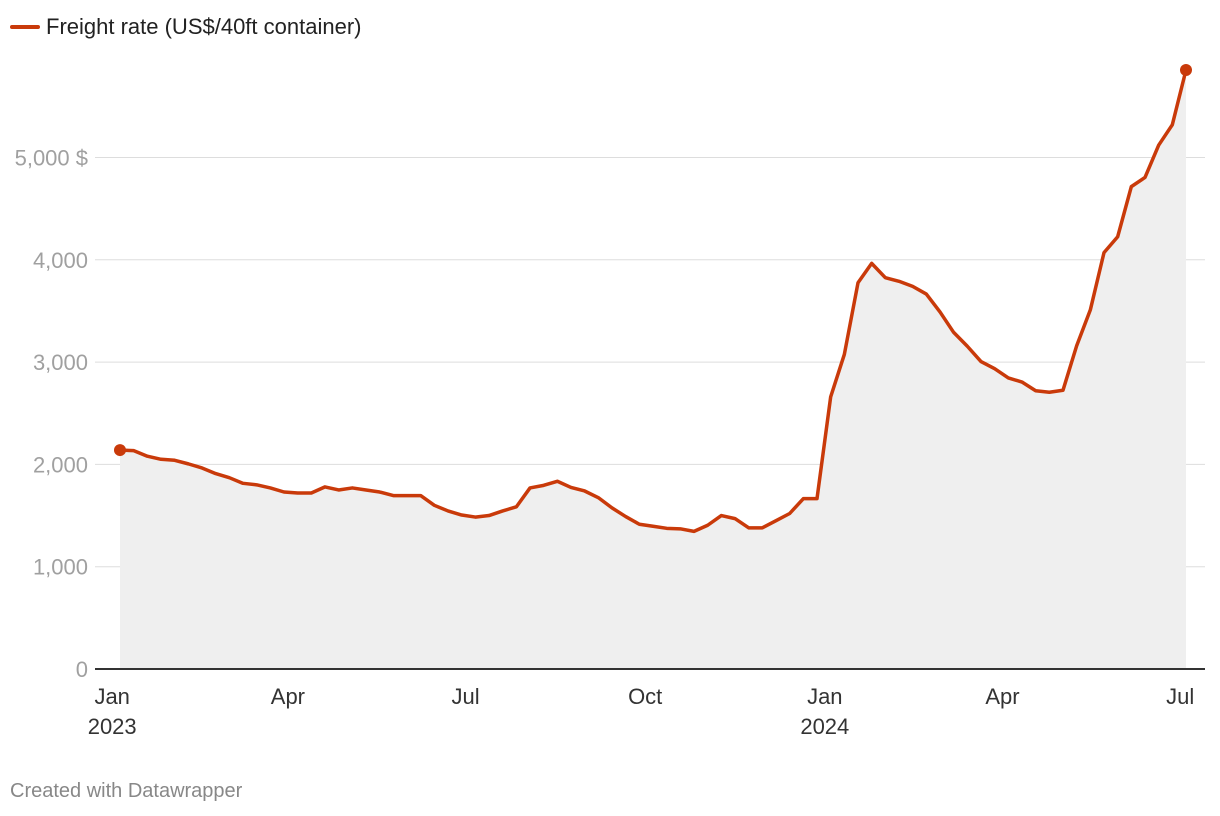  What do you see at coordinates (1186, 70) in the screenshot?
I see `end-point` at bounding box center [1186, 70].